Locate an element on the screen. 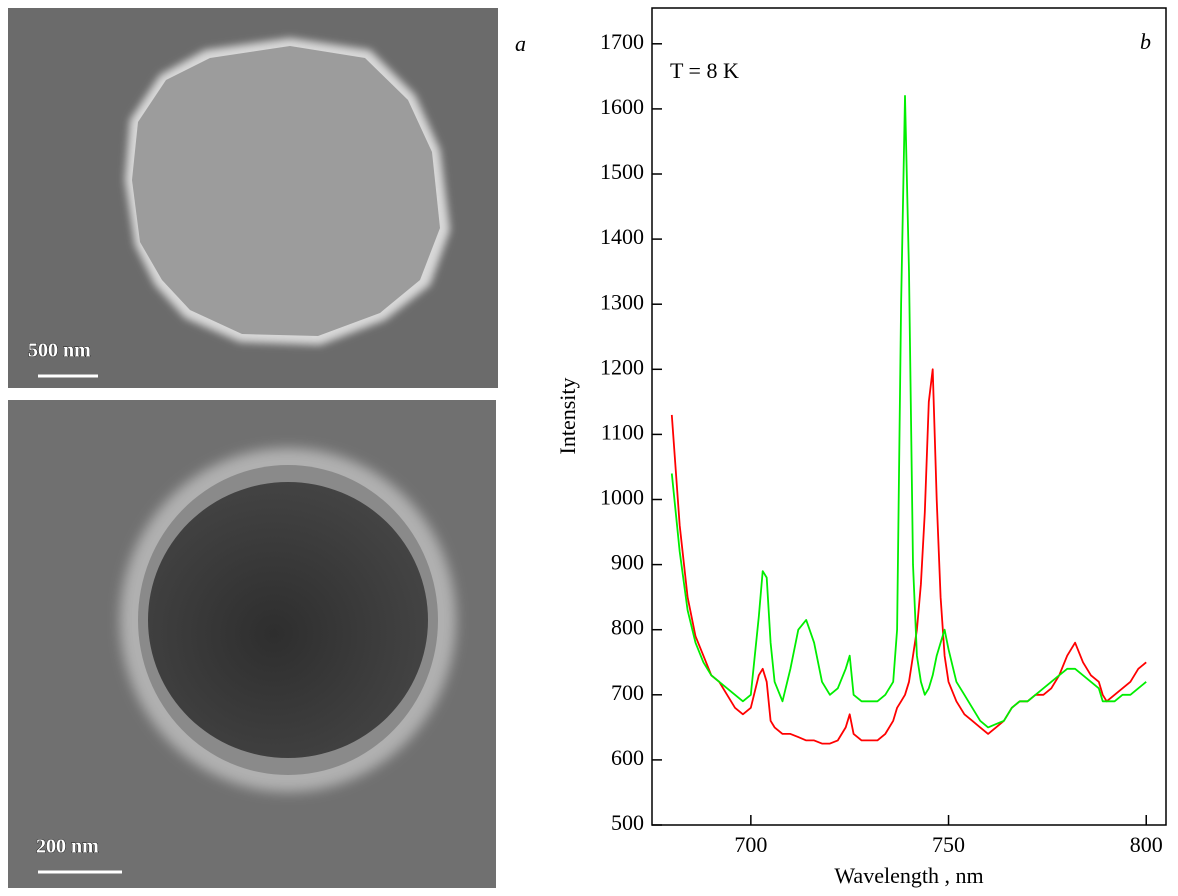 The height and width of the screenshot is (896, 1178). y-tick-label: 1300 is located at coordinates (622, 301).